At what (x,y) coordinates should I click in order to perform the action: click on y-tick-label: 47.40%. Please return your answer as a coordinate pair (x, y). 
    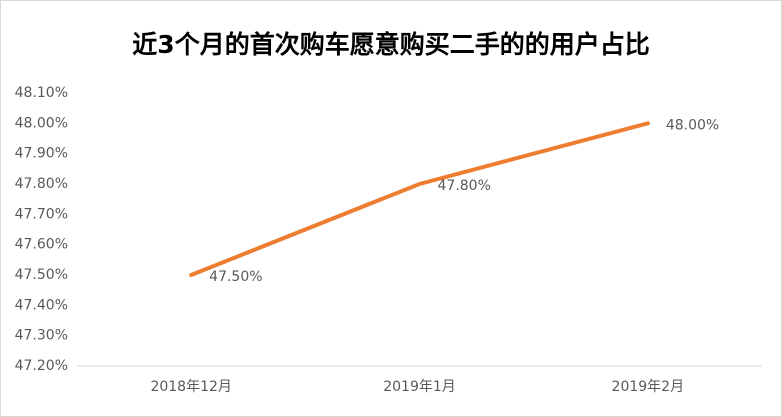
    Looking at the image, I should click on (41, 305).